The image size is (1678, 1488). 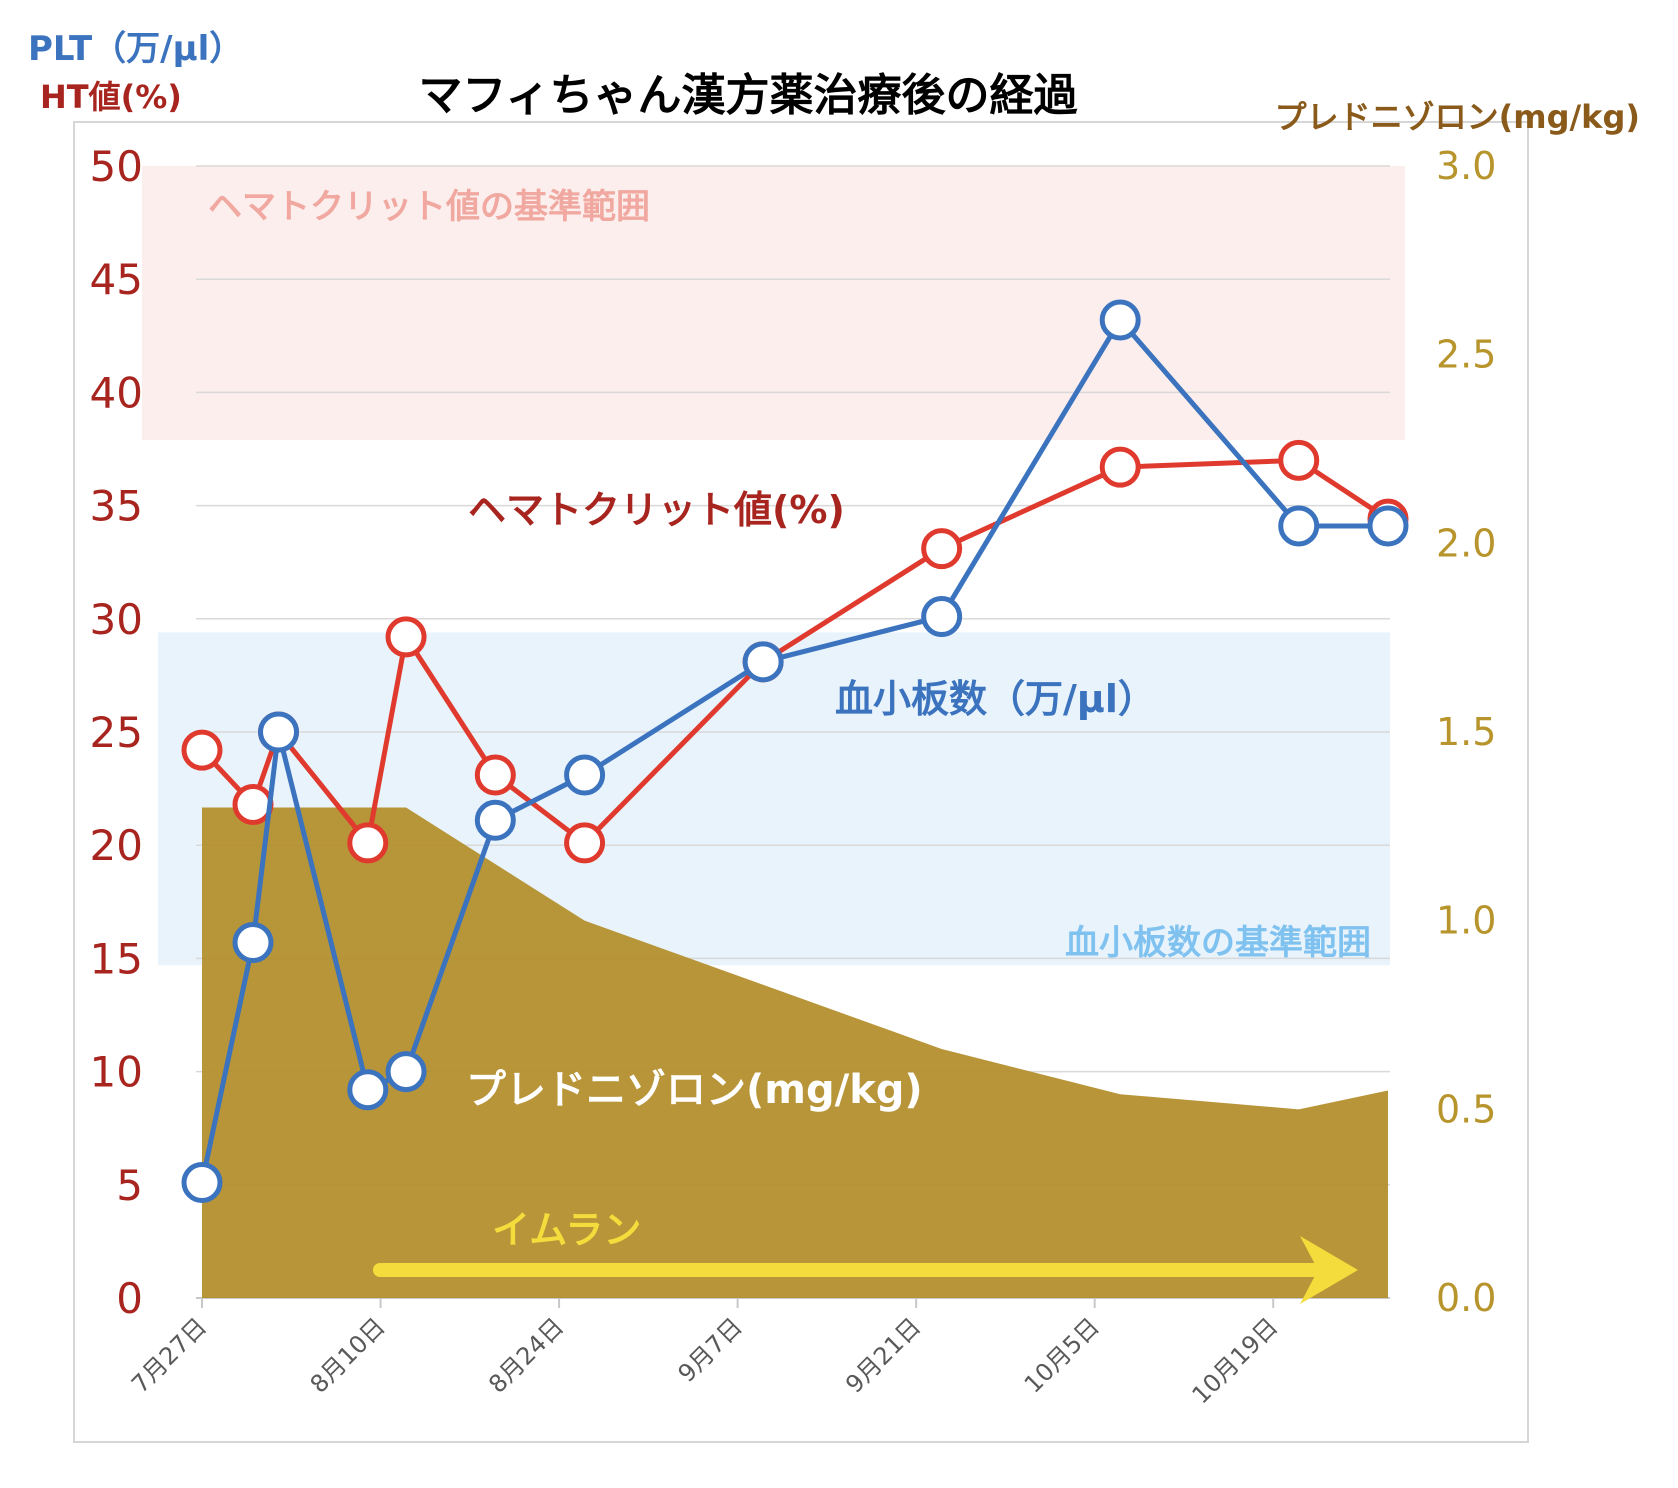 I want to click on prednisolone-axis-label: プレドニゾロン(mg/kg), so click(x=1457, y=117).